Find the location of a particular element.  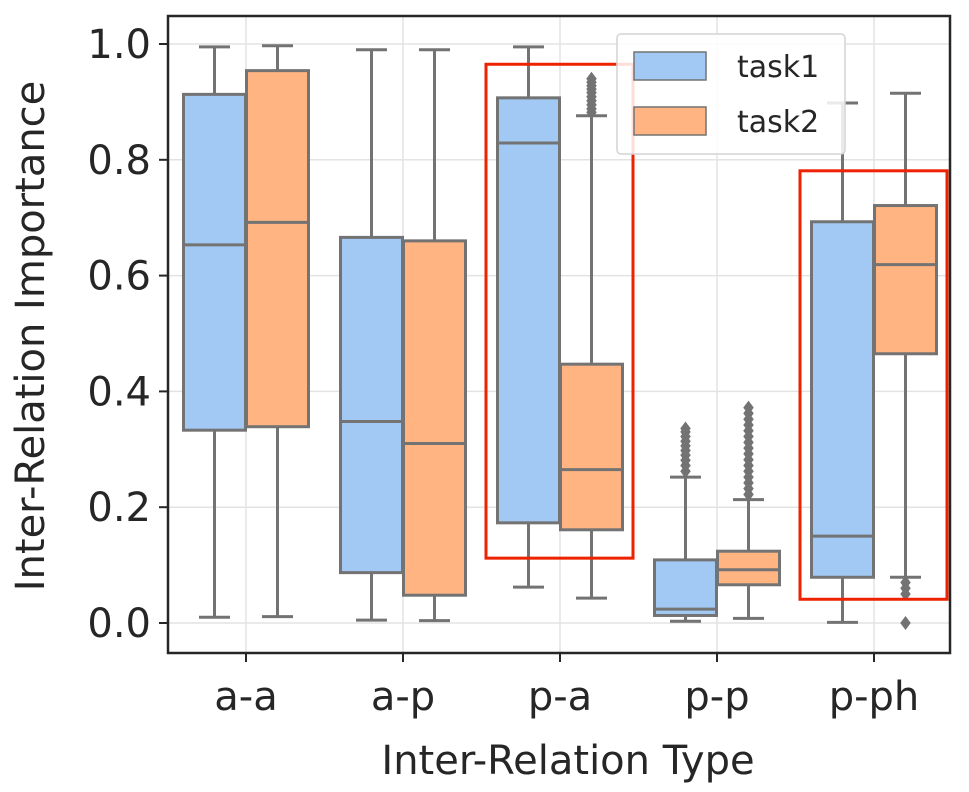

x-axis-title: Inter-Relation Type is located at coordinates (567, 761).